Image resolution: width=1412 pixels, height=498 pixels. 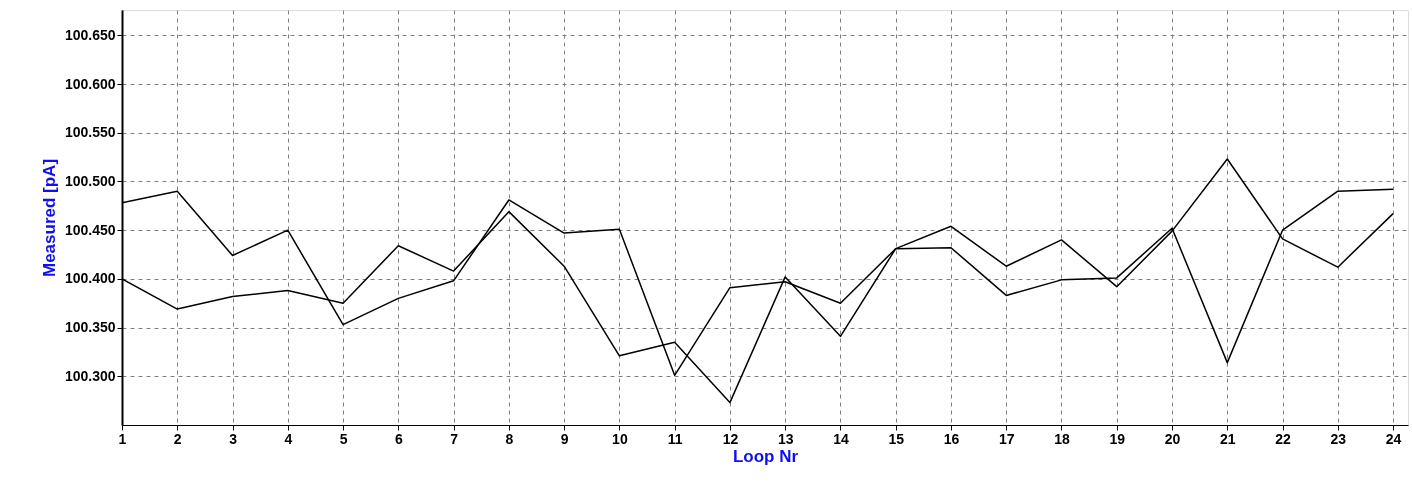 What do you see at coordinates (1006, 438) in the screenshot?
I see `x-tick-label: 17` at bounding box center [1006, 438].